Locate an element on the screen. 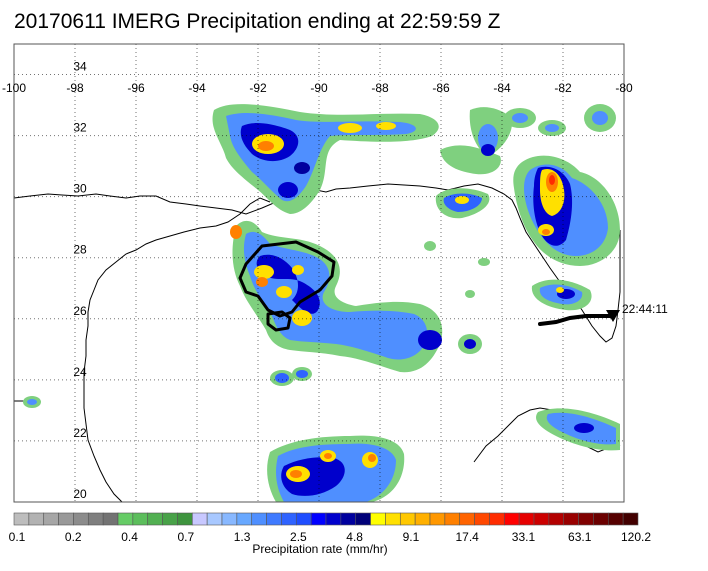 The image size is (708, 571). longitude-label: -98 is located at coordinates (75, 88).